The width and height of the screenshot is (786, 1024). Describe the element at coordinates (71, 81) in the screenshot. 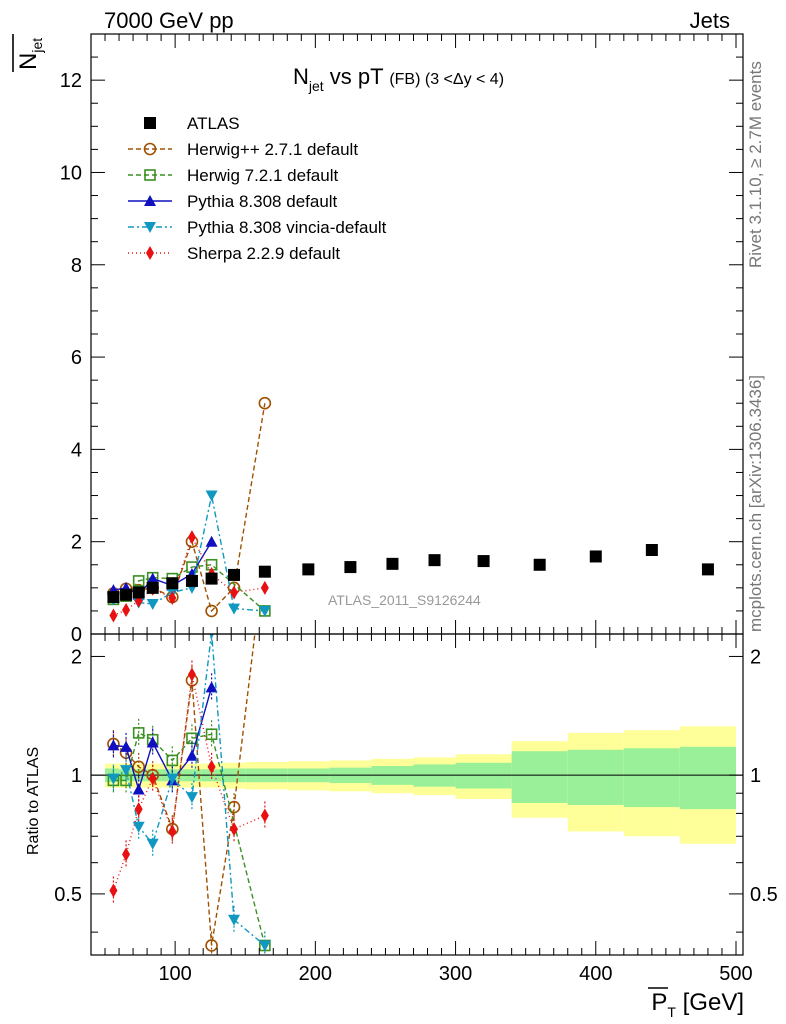

I see `y-tick-label: 12` at that location.